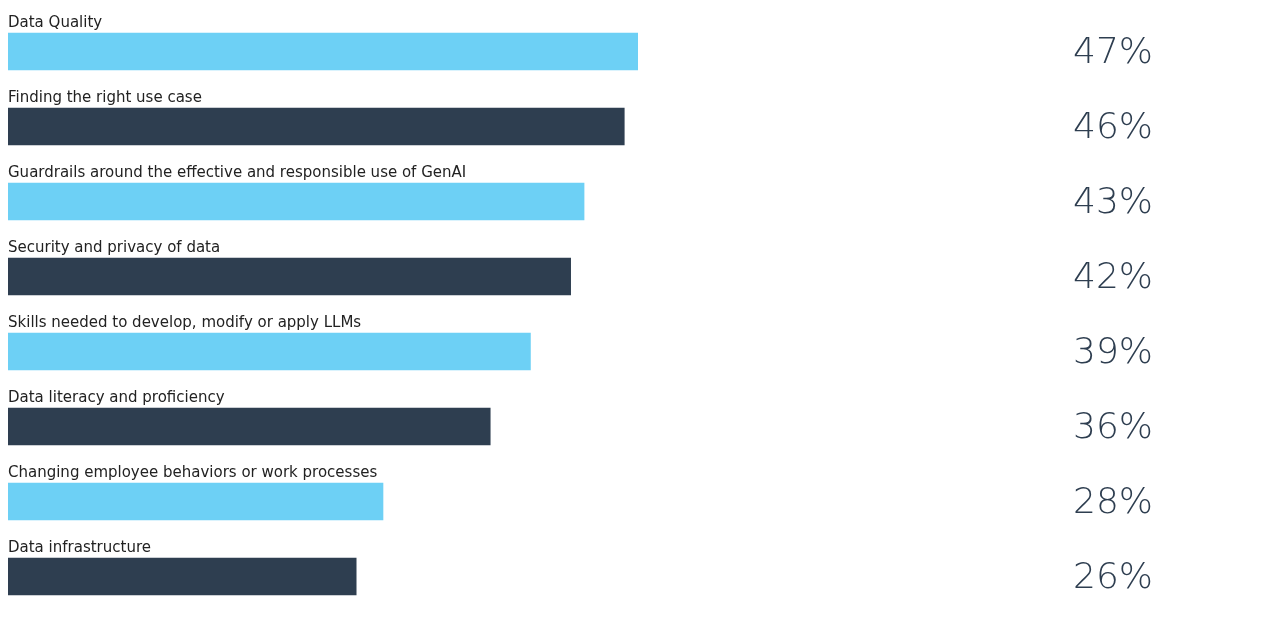  What do you see at coordinates (55, 21) in the screenshot?
I see `y-tick-label: Data Quality` at bounding box center [55, 21].